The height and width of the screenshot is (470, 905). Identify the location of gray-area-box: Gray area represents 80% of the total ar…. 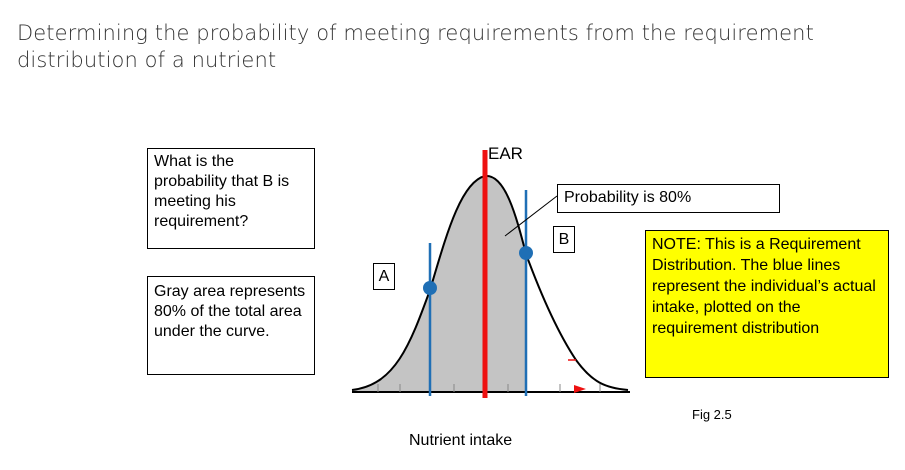
(231, 325).